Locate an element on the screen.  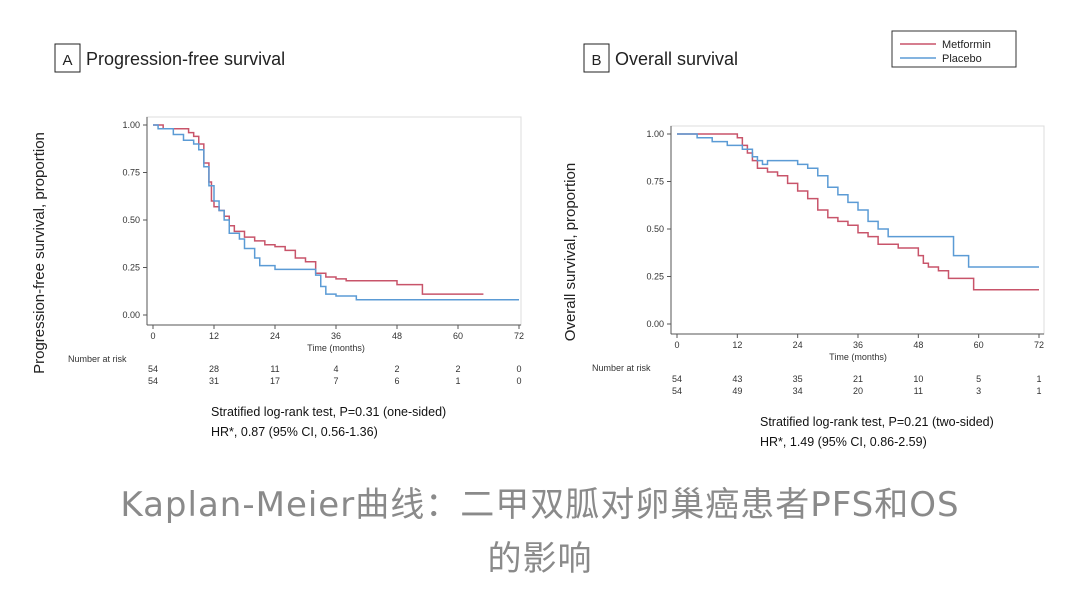
pfs-risk-value: 28 is located at coordinates (214, 369).